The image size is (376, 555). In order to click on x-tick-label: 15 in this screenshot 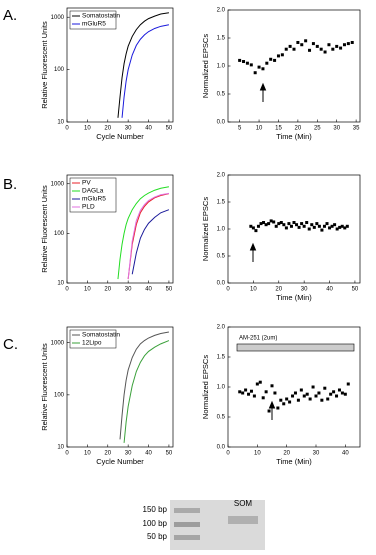, I will do `click(278, 129)`.